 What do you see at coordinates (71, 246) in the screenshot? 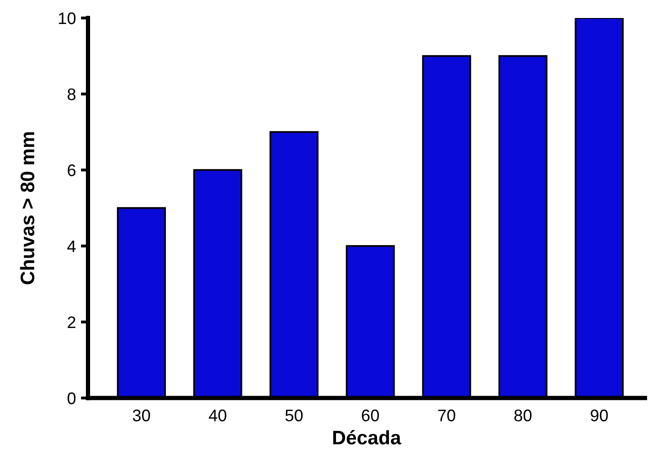
I see `y-tick-label: 4` at bounding box center [71, 246].